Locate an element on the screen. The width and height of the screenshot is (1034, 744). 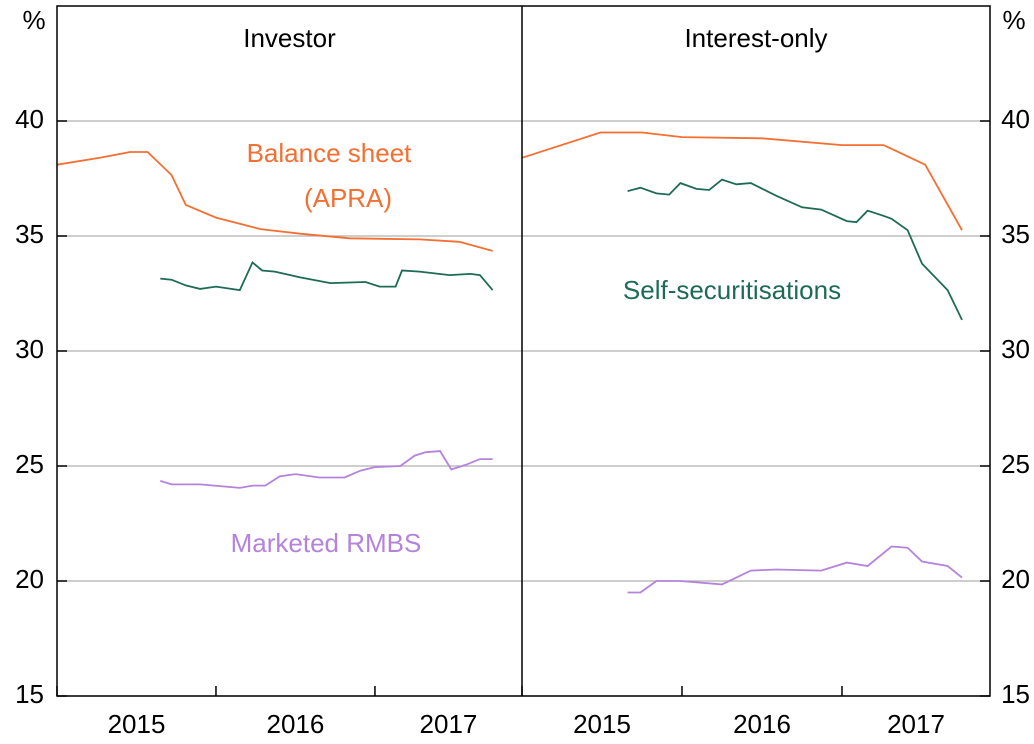
series-annotation: Balance sheet is located at coordinates (330, 153).